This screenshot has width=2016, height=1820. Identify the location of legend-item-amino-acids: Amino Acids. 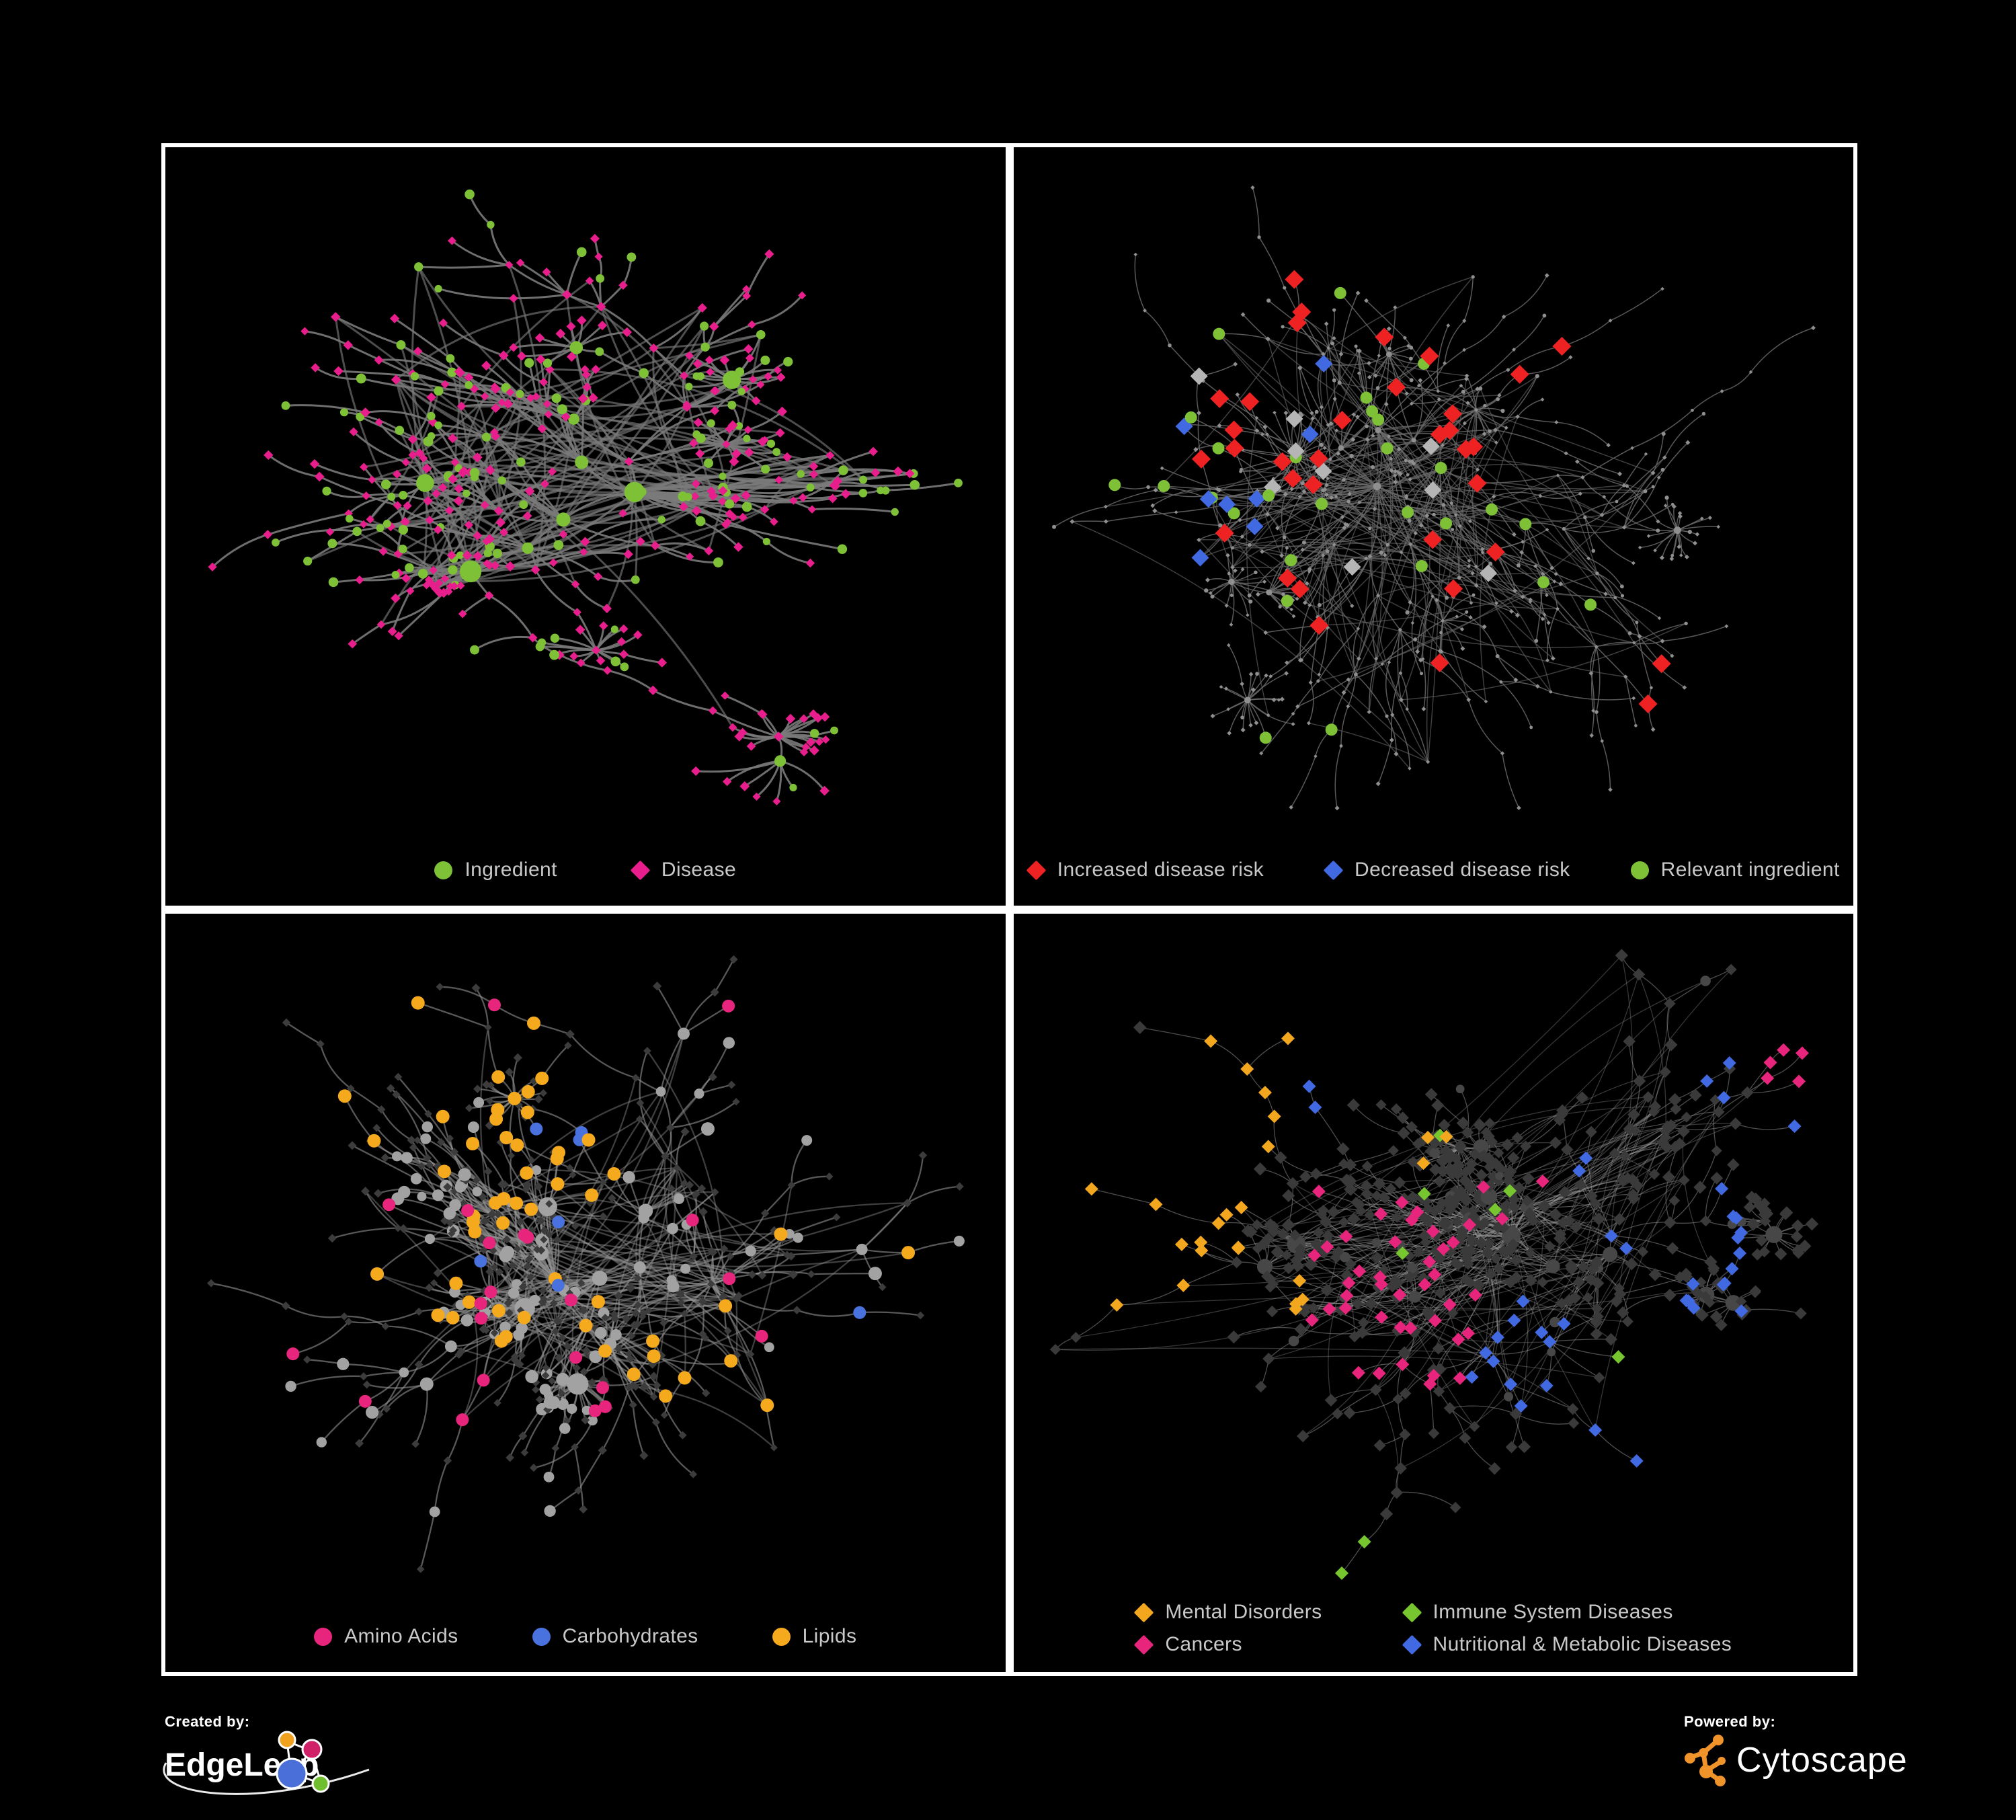
(386, 1636).